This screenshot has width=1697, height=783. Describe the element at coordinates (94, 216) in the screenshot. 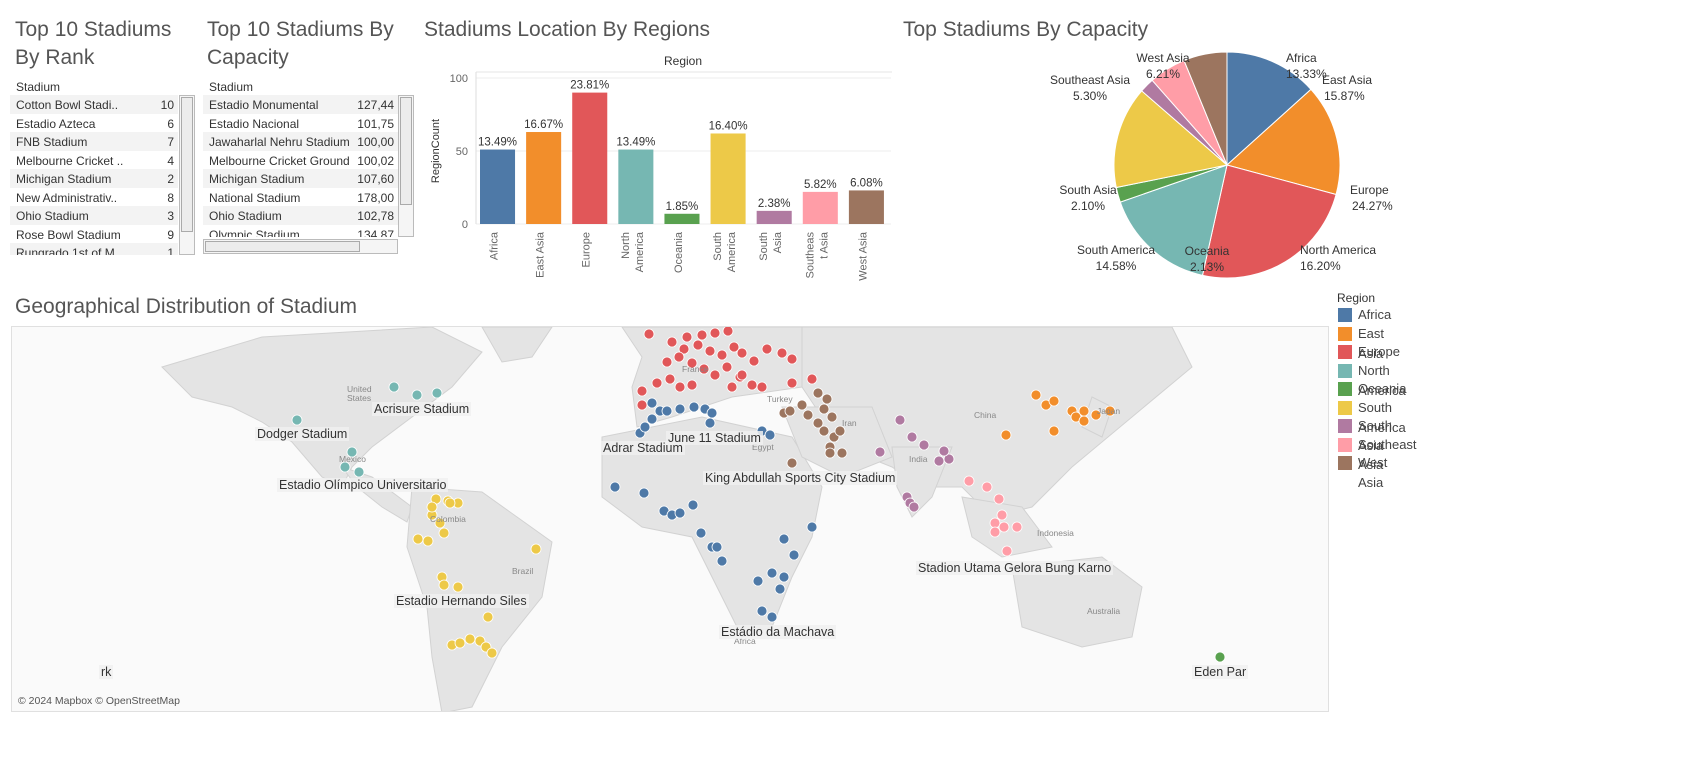

I see `rank-table-row: Ohio Stadium 3` at that location.